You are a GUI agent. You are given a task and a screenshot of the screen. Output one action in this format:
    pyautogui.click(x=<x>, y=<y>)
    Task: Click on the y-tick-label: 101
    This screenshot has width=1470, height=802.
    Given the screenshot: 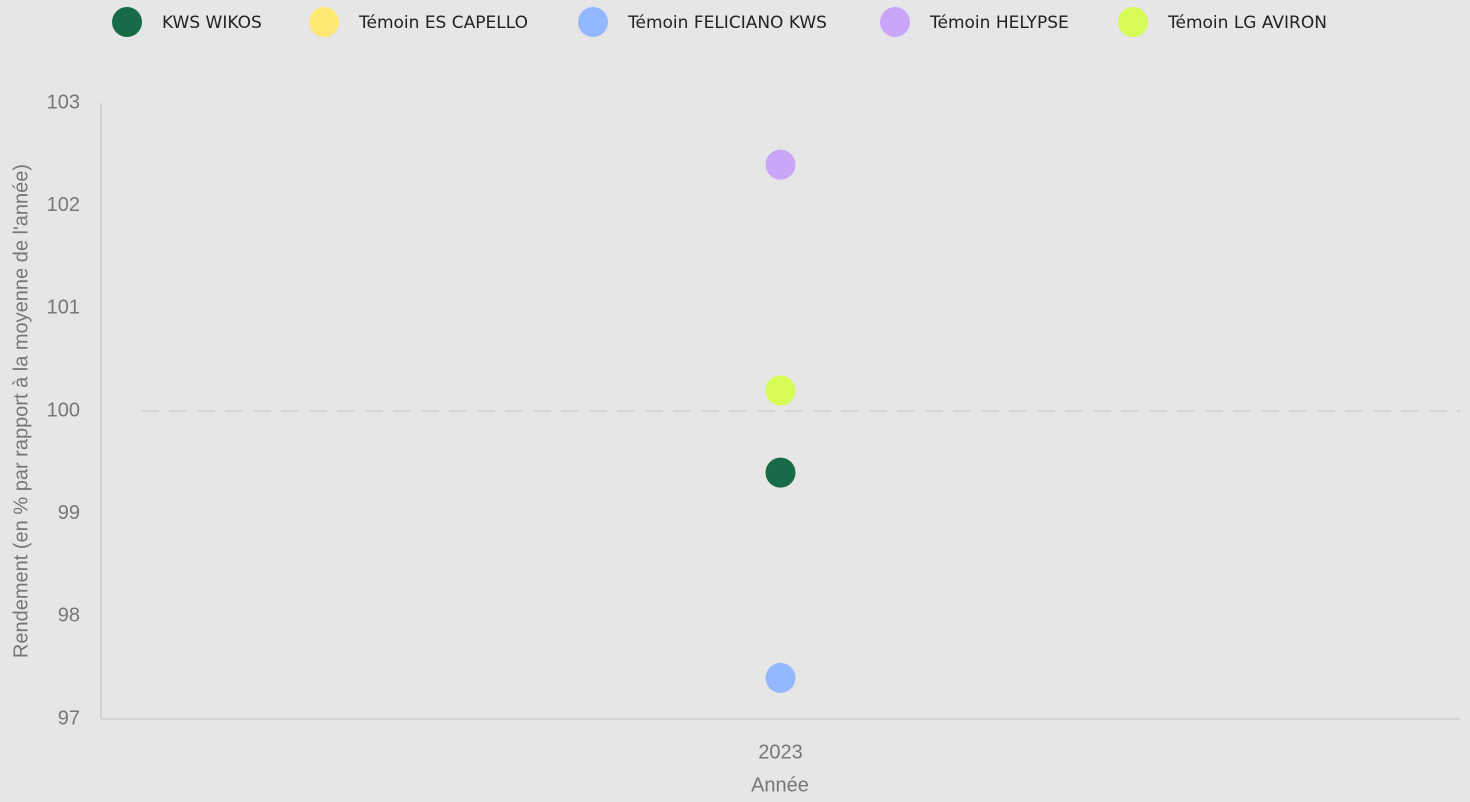 What is the action you would take?
    pyautogui.click(x=63, y=308)
    